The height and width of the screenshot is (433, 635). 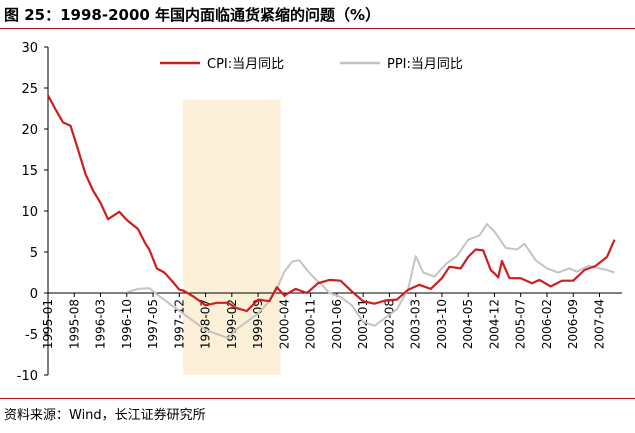 What do you see at coordinates (29, 171) in the screenshot?
I see `y-tick-label: 15` at bounding box center [29, 171].